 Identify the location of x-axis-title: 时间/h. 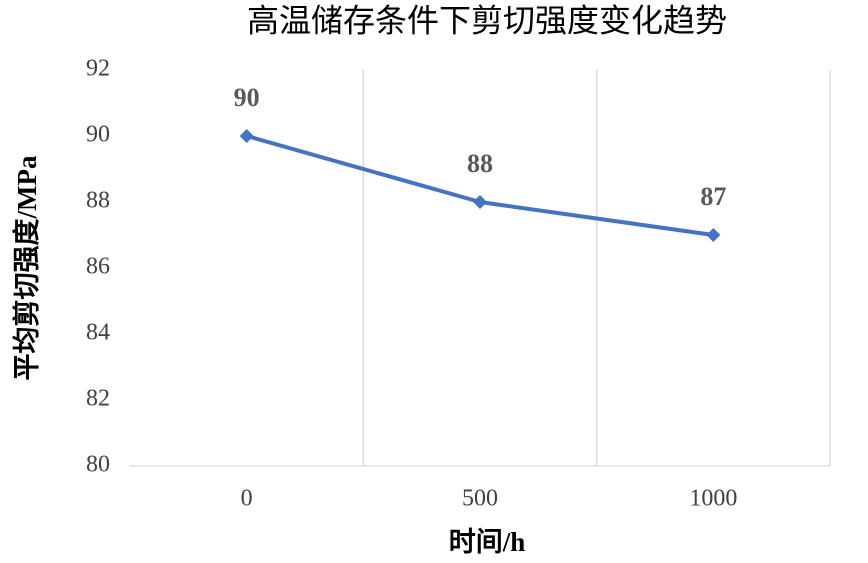
(487, 542).